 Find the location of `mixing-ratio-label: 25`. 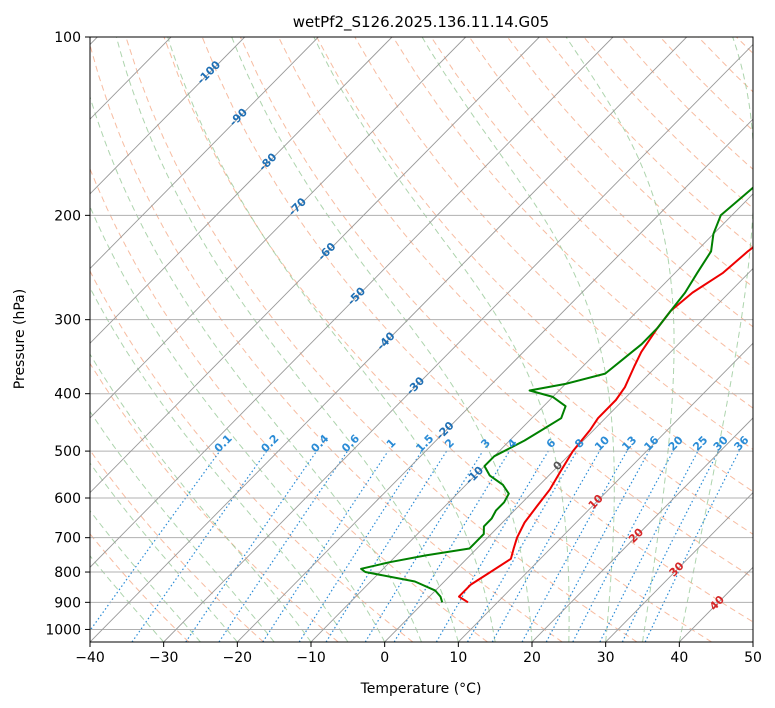

mixing-ratio-label: 25 is located at coordinates (700, 444).